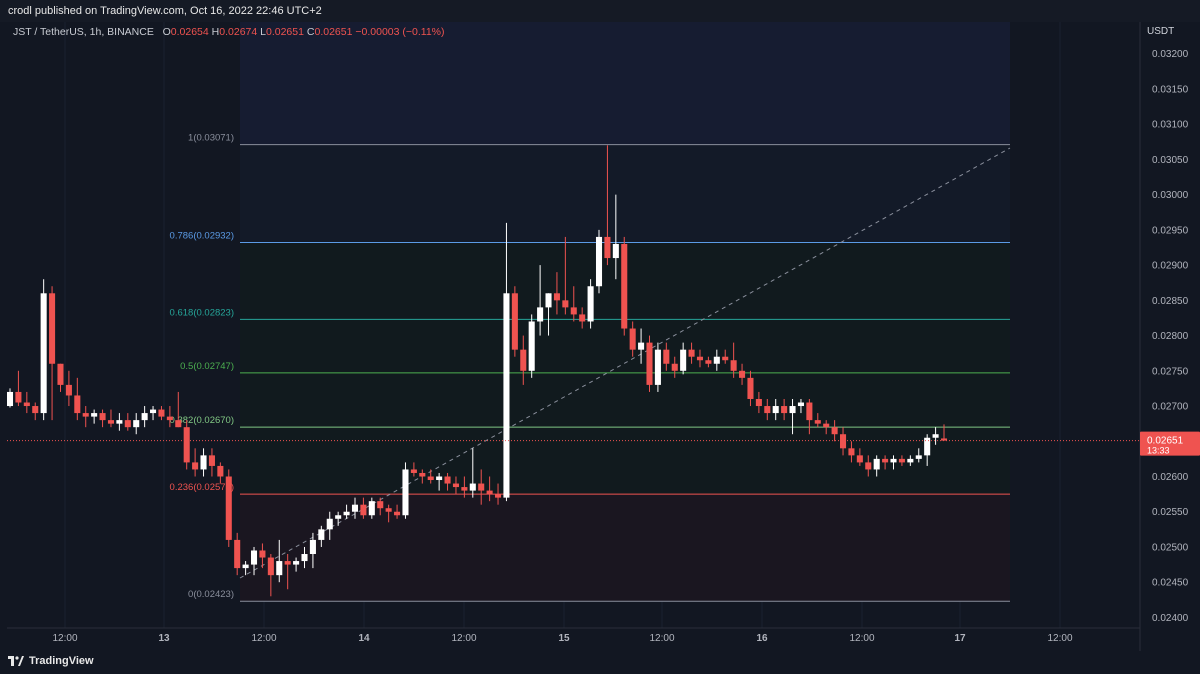 The image size is (1200, 674). I want to click on x-tick-label: 13, so click(164, 638).